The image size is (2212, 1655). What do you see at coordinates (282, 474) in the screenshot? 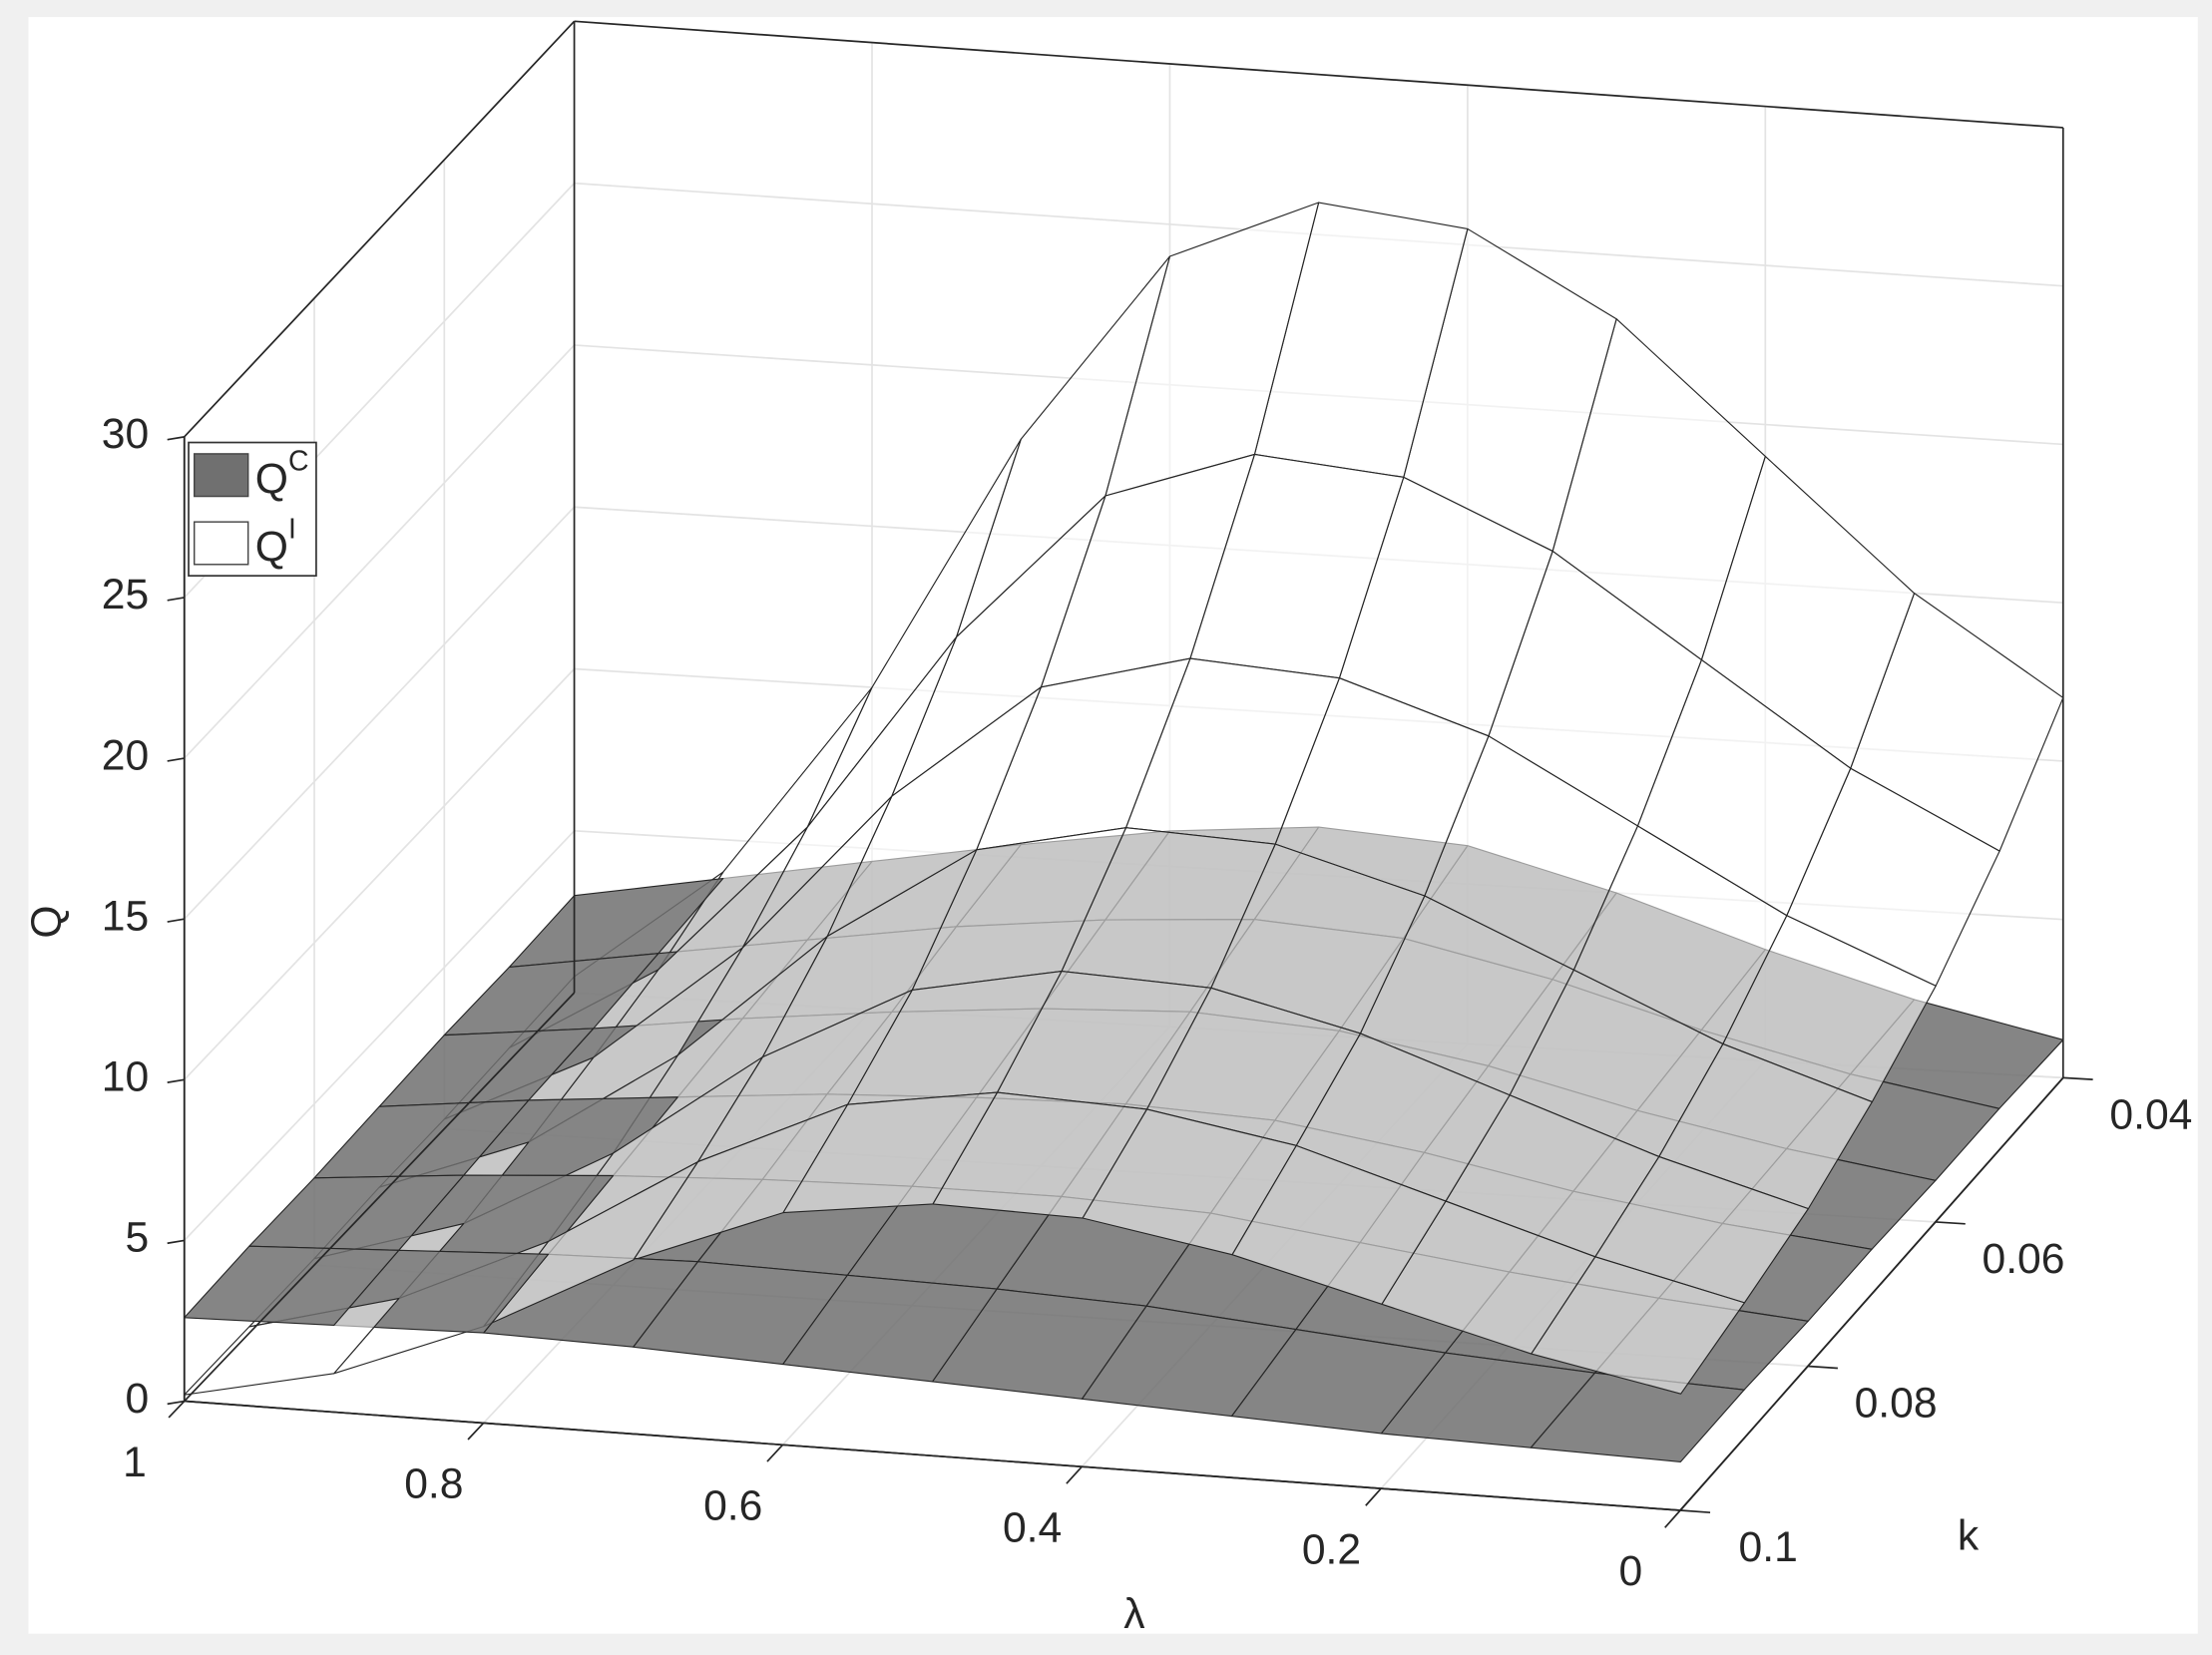
I see `legend-label: QC` at bounding box center [282, 474].